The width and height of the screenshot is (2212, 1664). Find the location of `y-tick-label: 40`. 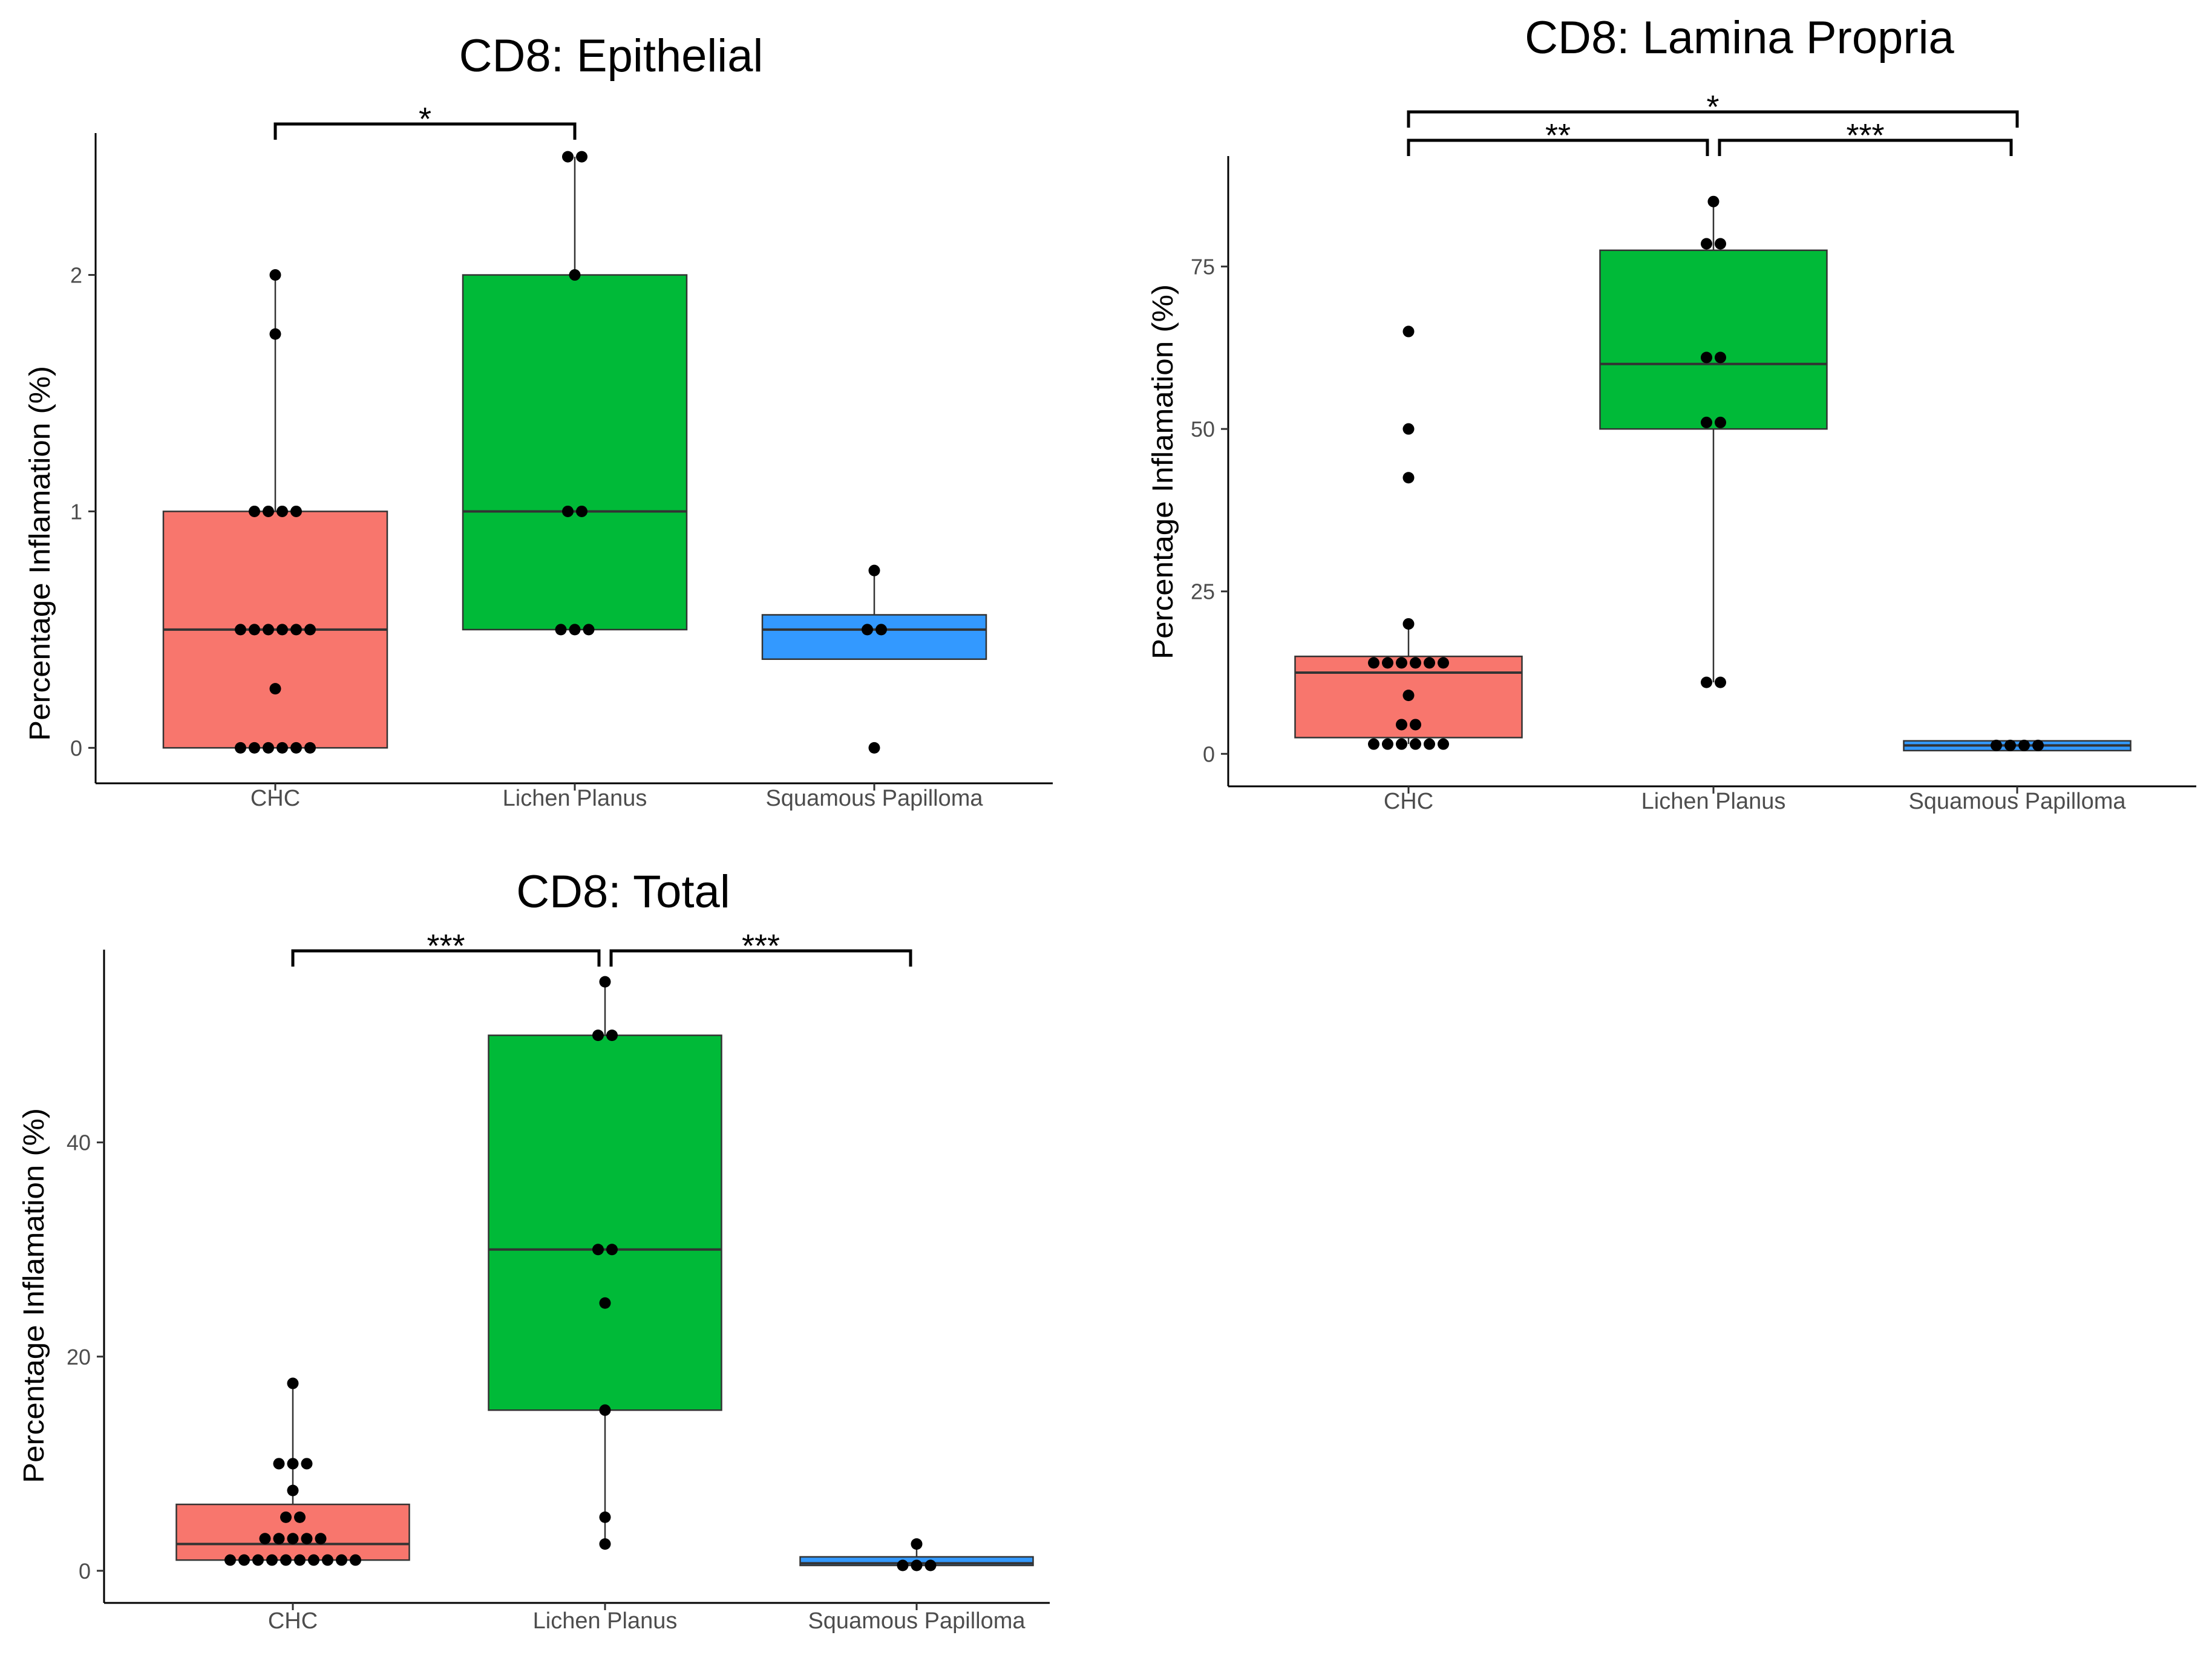

y-tick-label: 40 is located at coordinates (79, 1143).